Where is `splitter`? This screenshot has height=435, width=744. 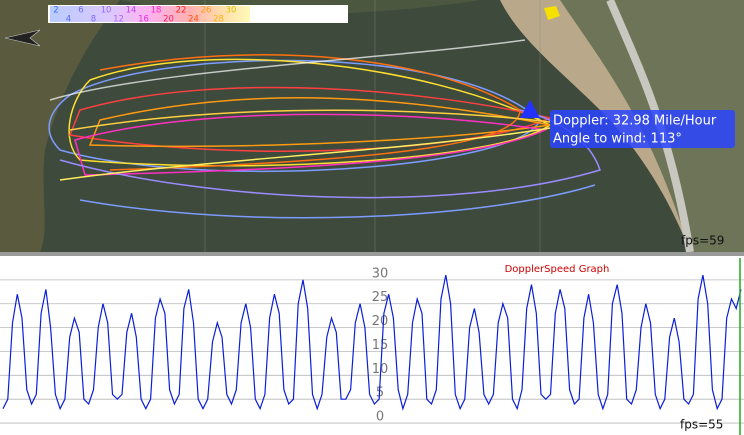
splitter is located at coordinates (372, 254).